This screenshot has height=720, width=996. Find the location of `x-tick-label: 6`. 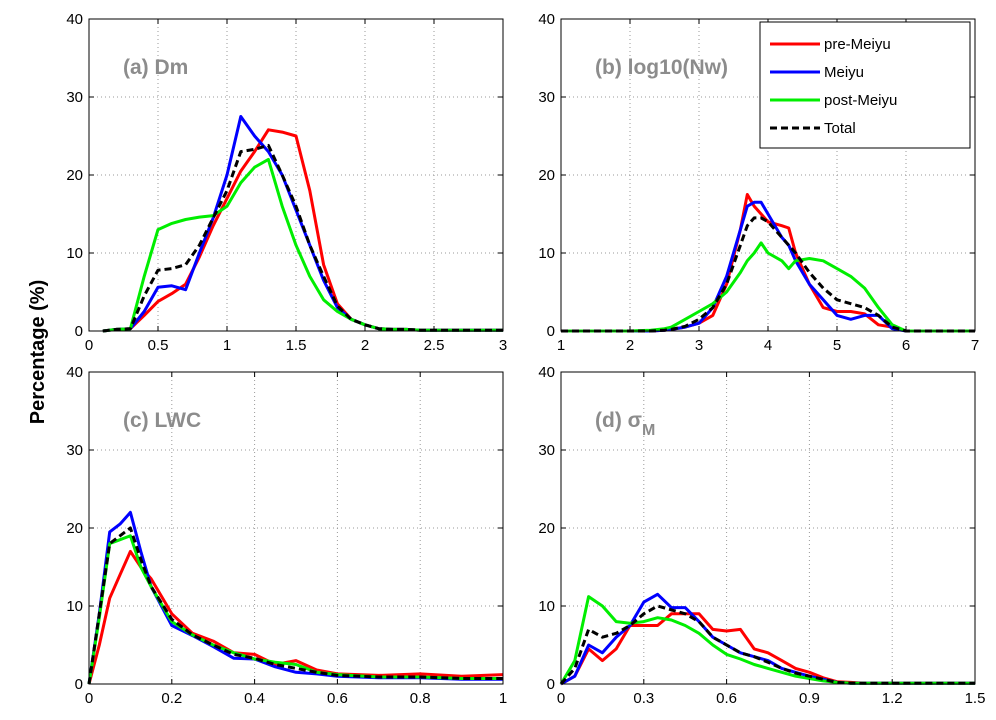

x-tick-label: 6 is located at coordinates (906, 345).